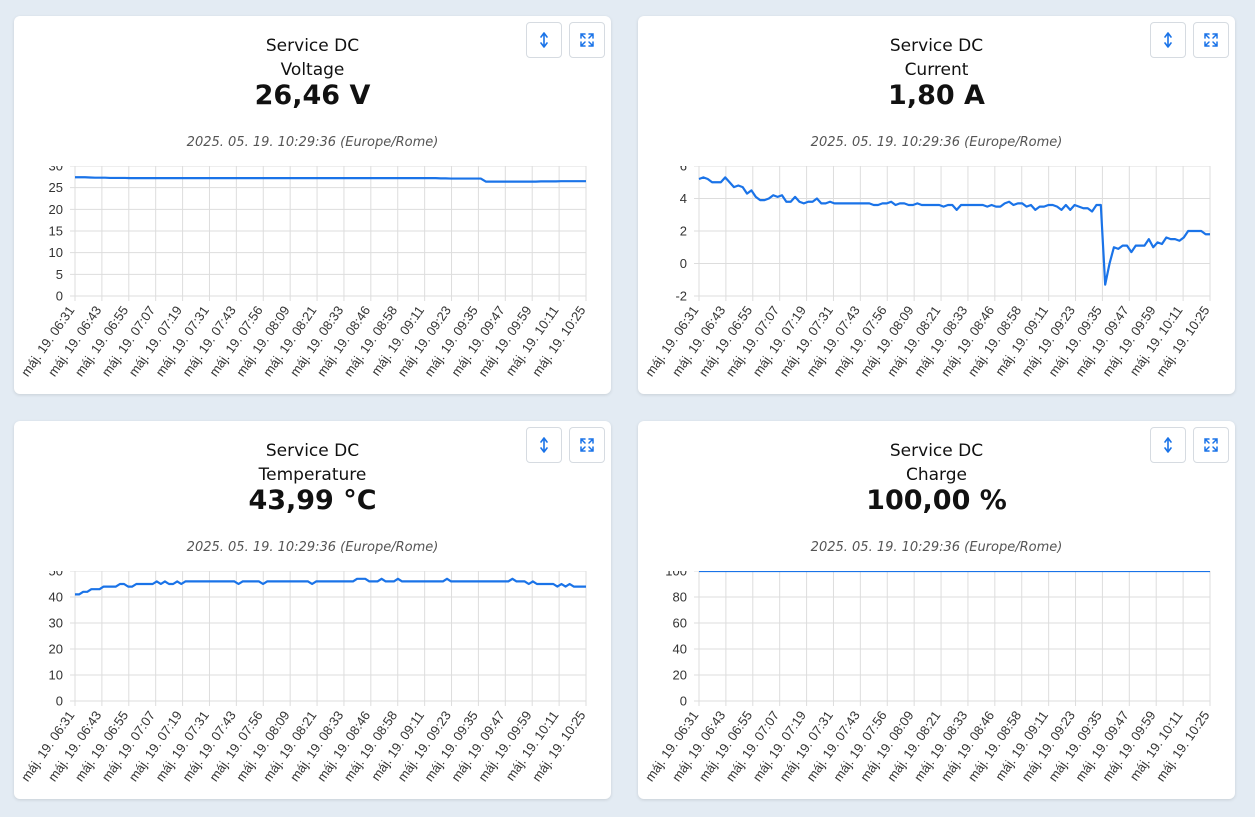 This screenshot has height=817, width=1255. What do you see at coordinates (936, 70) in the screenshot?
I see `card-title-line2: Current` at bounding box center [936, 70].